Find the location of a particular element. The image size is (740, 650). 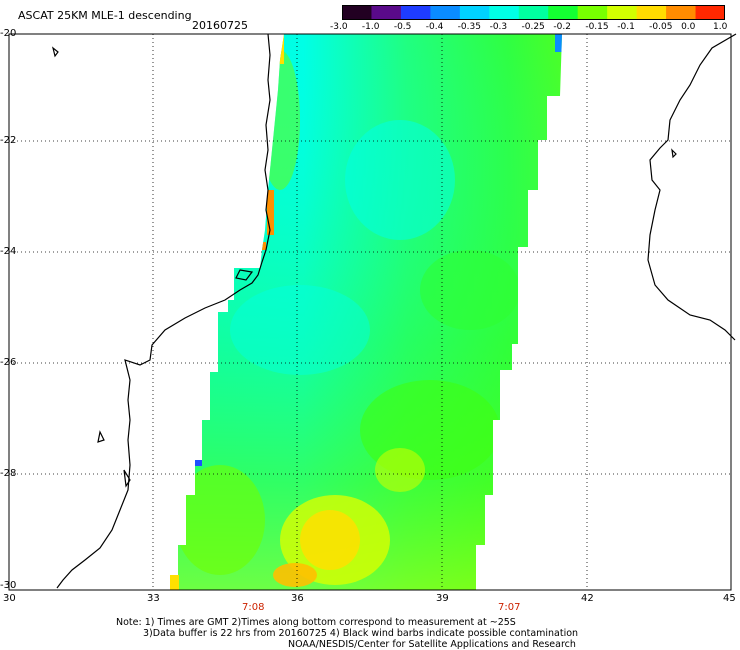

colorbar-tick-label: 1.0 is located at coordinates (720, 27).